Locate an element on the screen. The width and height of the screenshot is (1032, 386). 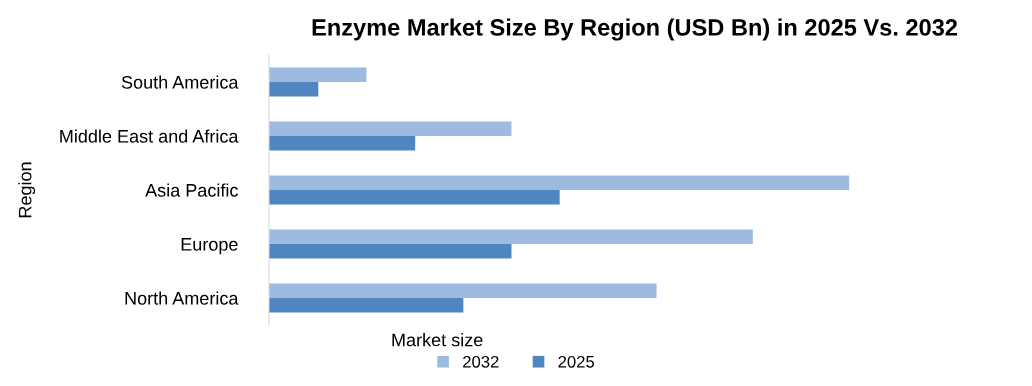
y-tick-label: Europe is located at coordinates (209, 246).